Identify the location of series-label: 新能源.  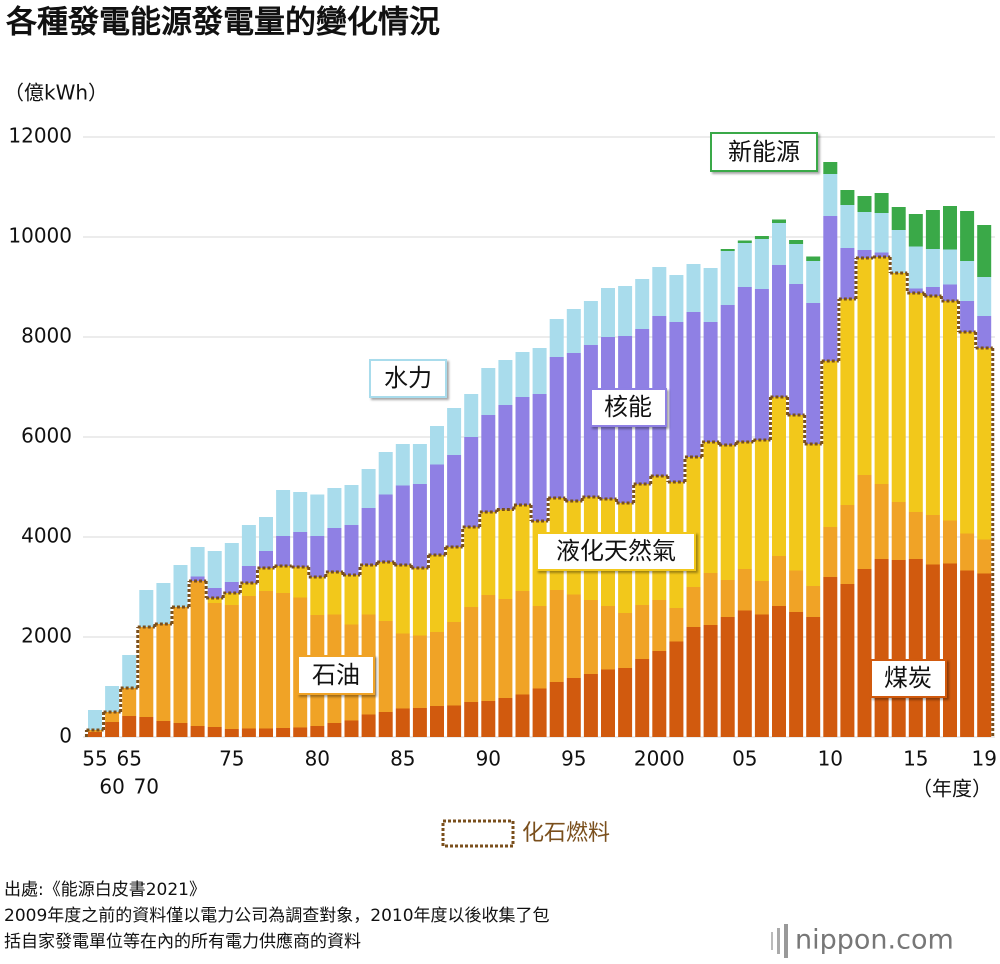
(764, 152).